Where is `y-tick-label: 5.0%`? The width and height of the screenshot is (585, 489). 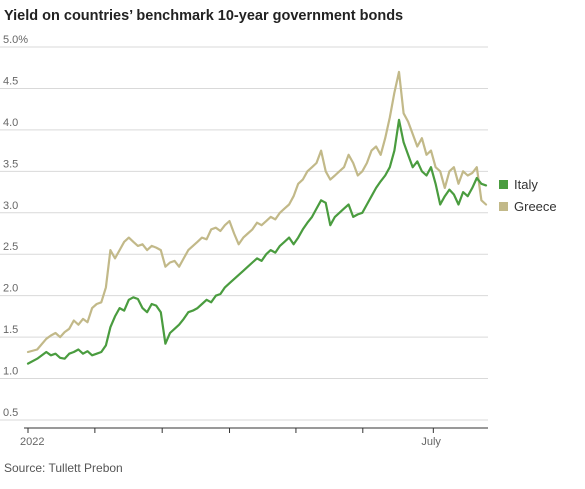 y-tick-label: 5.0% is located at coordinates (15, 40).